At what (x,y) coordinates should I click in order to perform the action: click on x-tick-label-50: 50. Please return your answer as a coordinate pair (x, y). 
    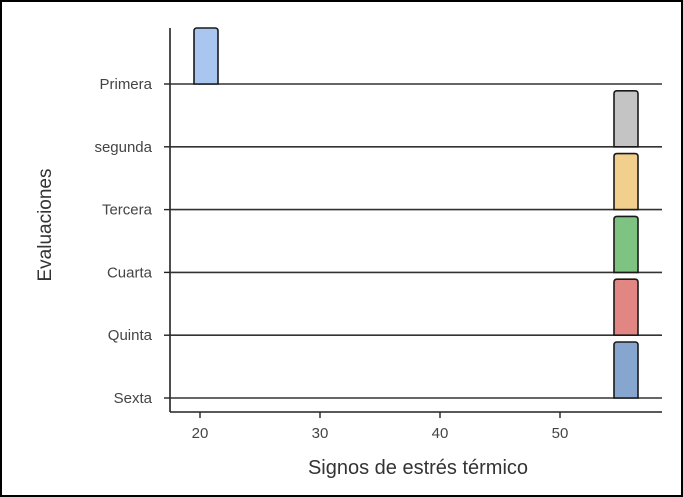
    Looking at the image, I should click on (560, 433).